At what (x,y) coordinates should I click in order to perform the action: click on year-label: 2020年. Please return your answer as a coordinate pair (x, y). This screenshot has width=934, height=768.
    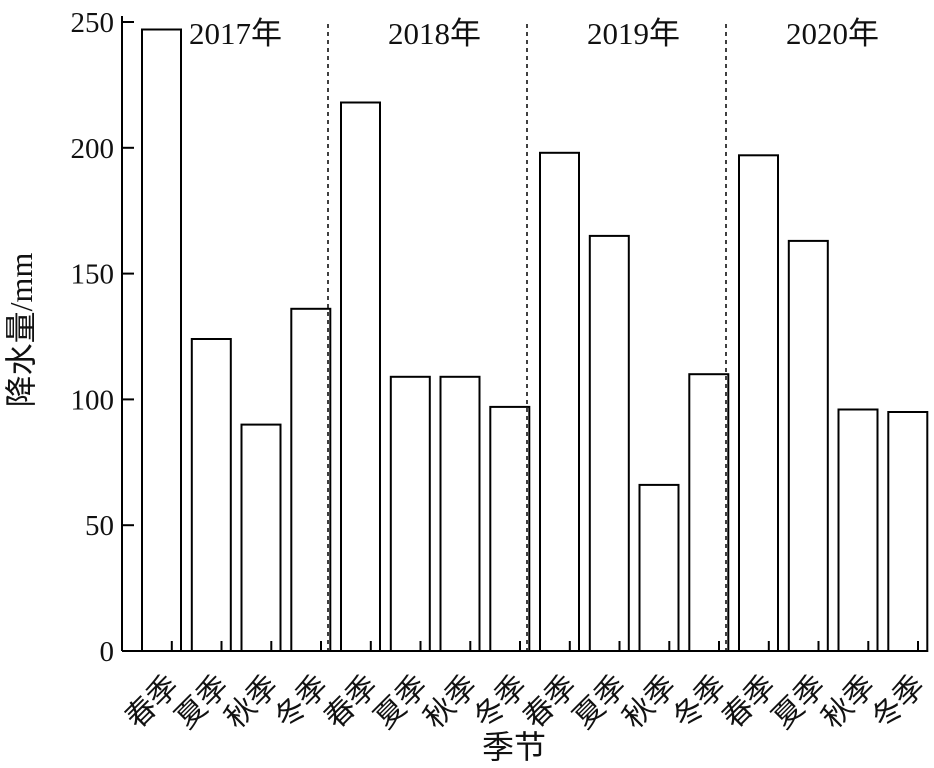
    Looking at the image, I should click on (832, 33).